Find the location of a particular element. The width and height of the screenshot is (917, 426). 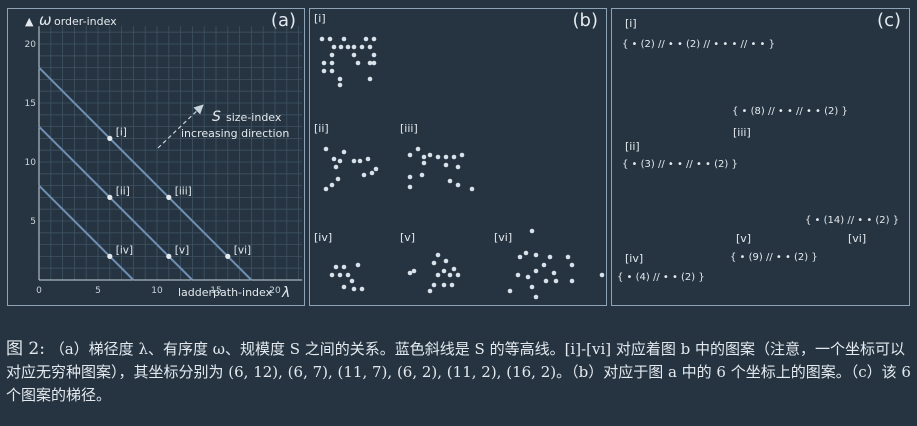

ladderpath-label-v: [v] is located at coordinates (744, 238).